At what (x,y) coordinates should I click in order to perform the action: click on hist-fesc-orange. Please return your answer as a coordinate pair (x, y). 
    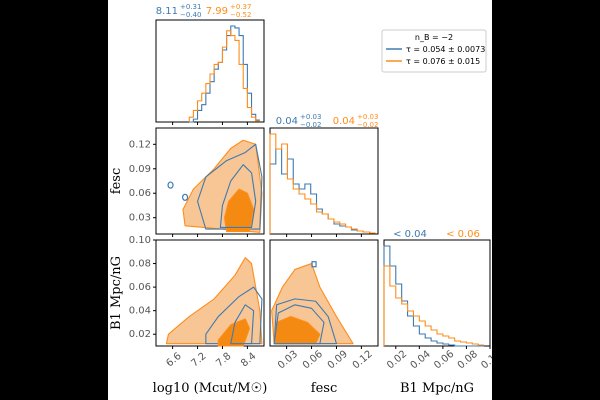
    Looking at the image, I should click on (322, 183).